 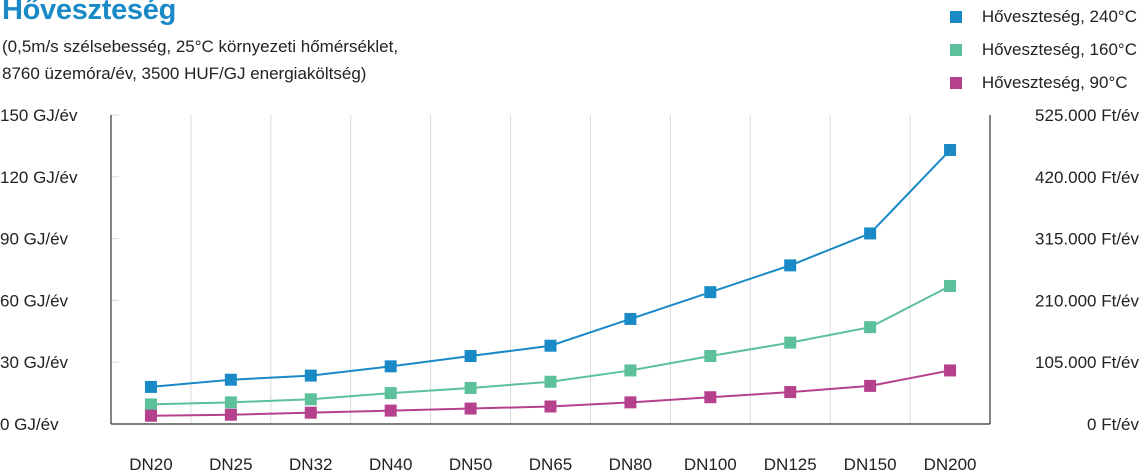 What do you see at coordinates (1054, 82) in the screenshot?
I see `legend-label-90: Hőveszteség, 90°C` at bounding box center [1054, 82].